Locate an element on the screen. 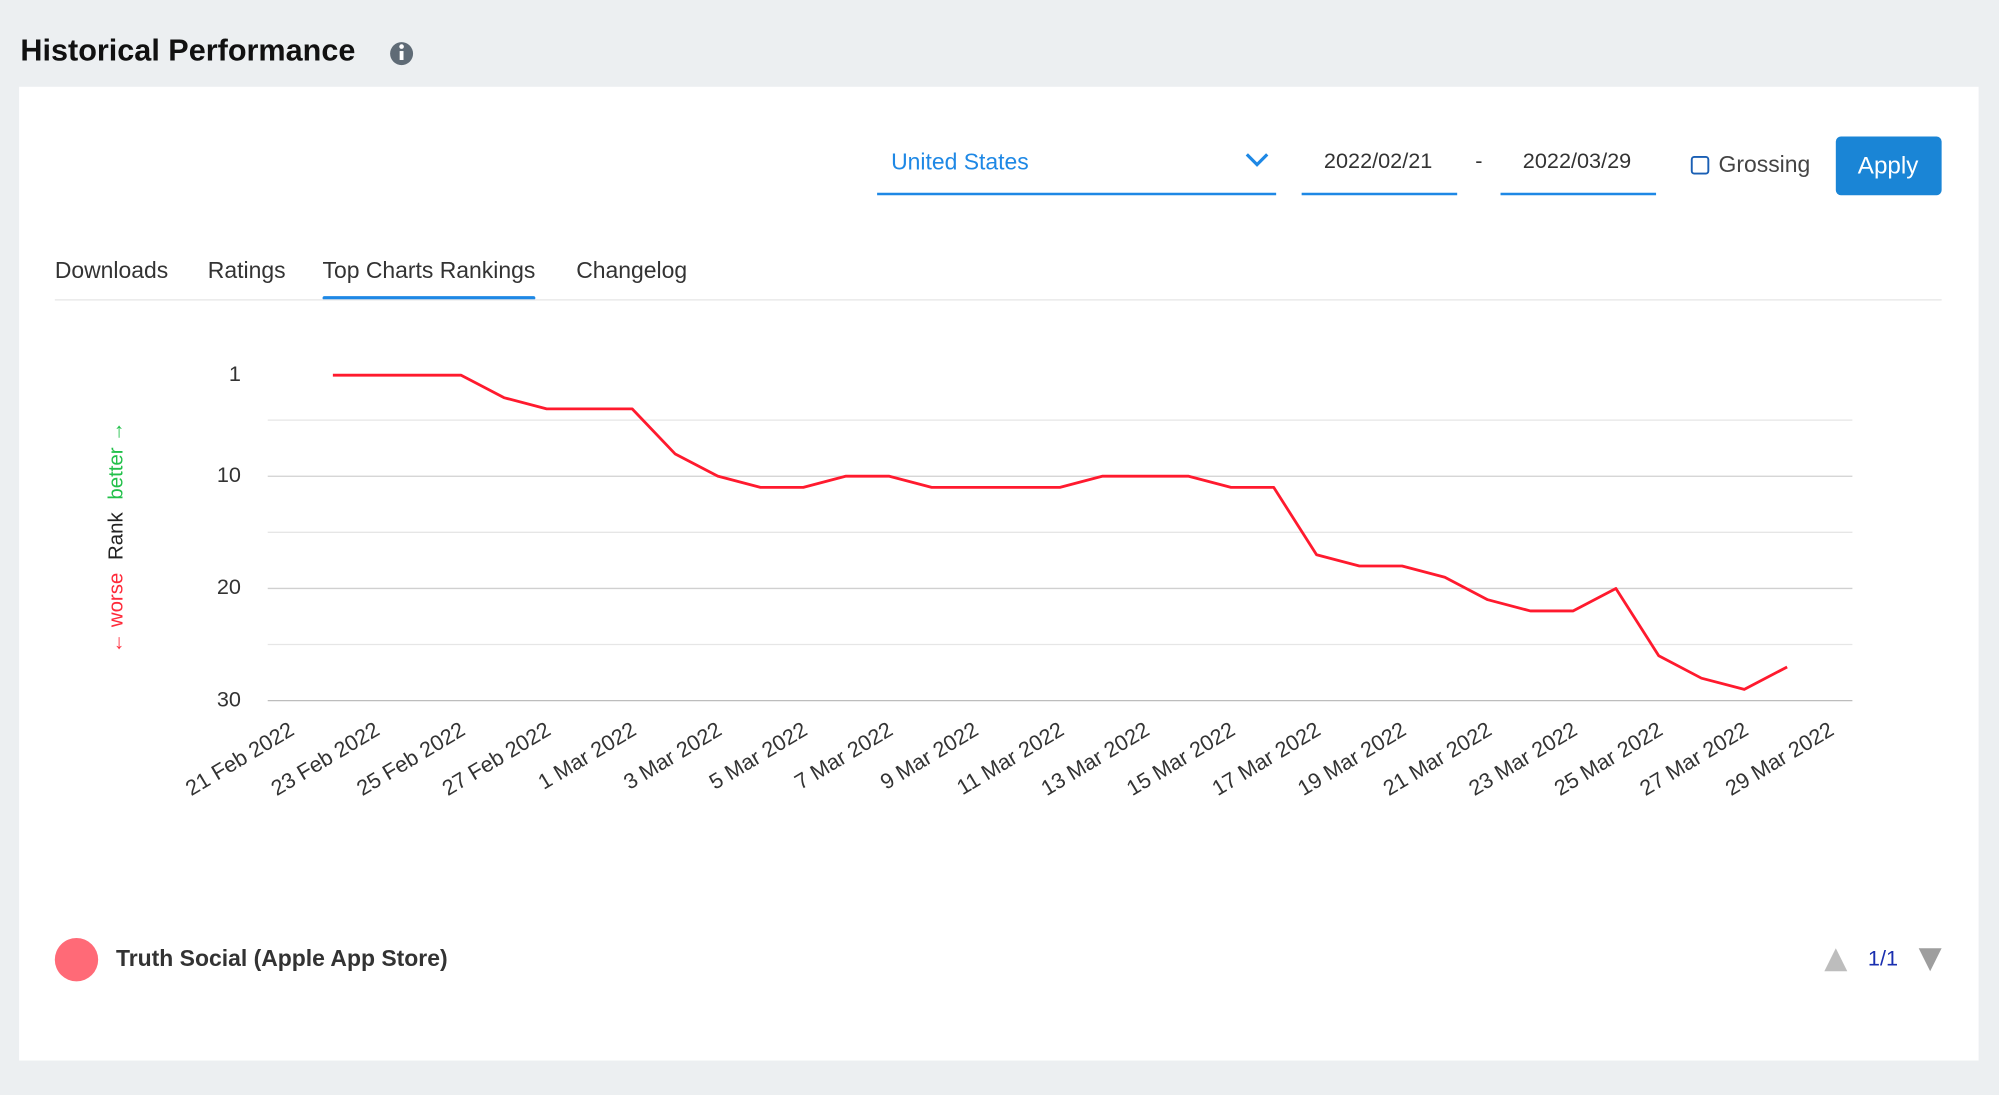  end-date-input: 2022/03/29 is located at coordinates (1578, 172).